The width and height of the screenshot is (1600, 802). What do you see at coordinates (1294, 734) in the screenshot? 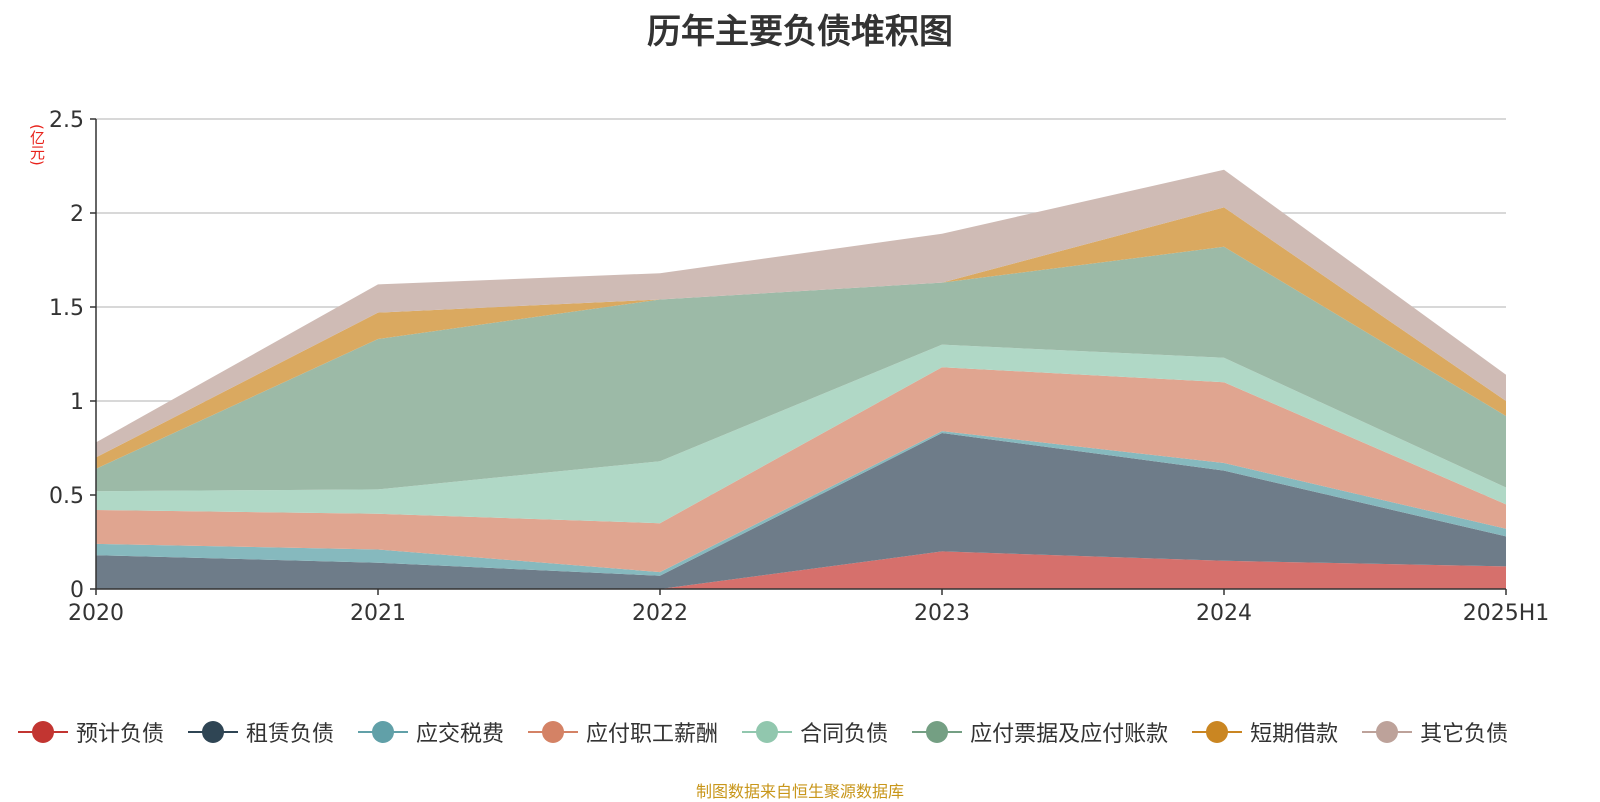
I see `legend-label: 短期借款` at bounding box center [1294, 734].